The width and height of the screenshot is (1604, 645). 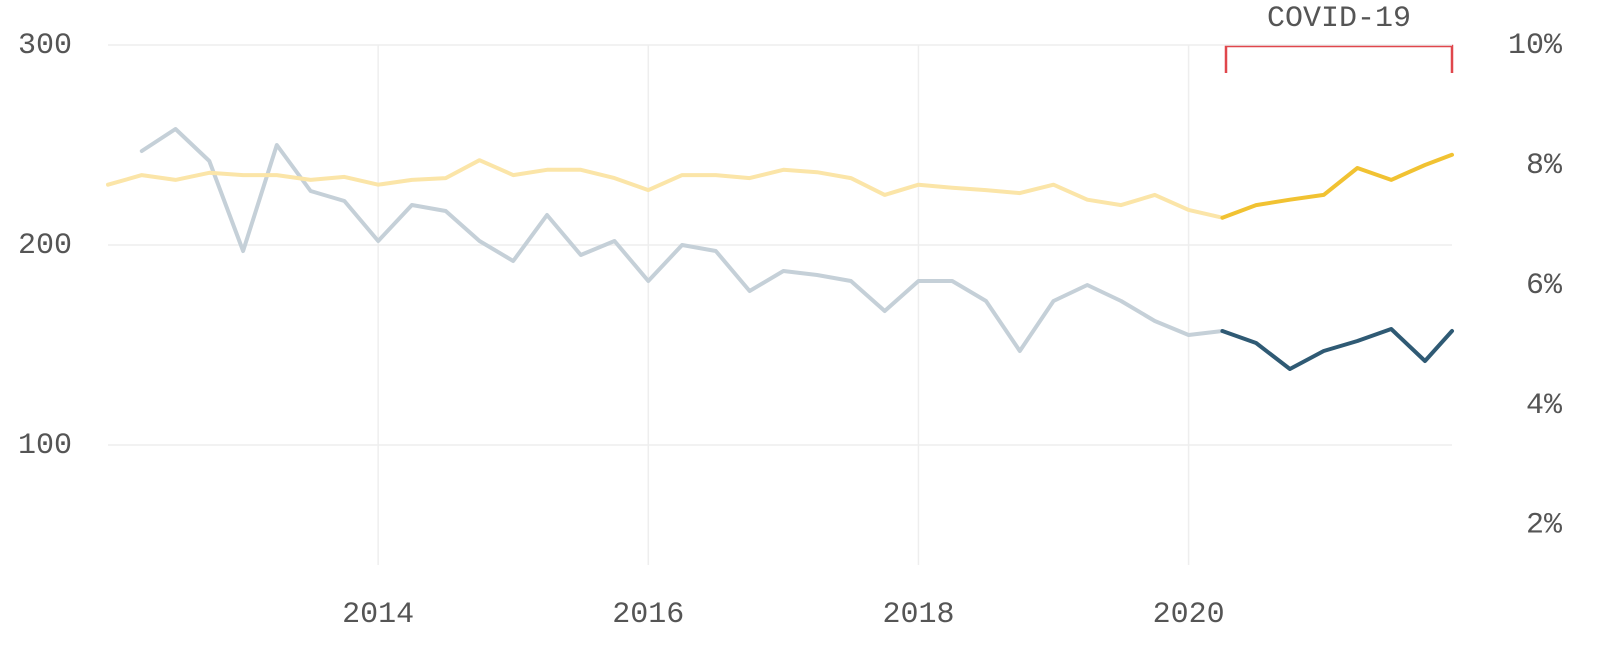 I want to click on covid-bracket, so click(x=1339, y=58).